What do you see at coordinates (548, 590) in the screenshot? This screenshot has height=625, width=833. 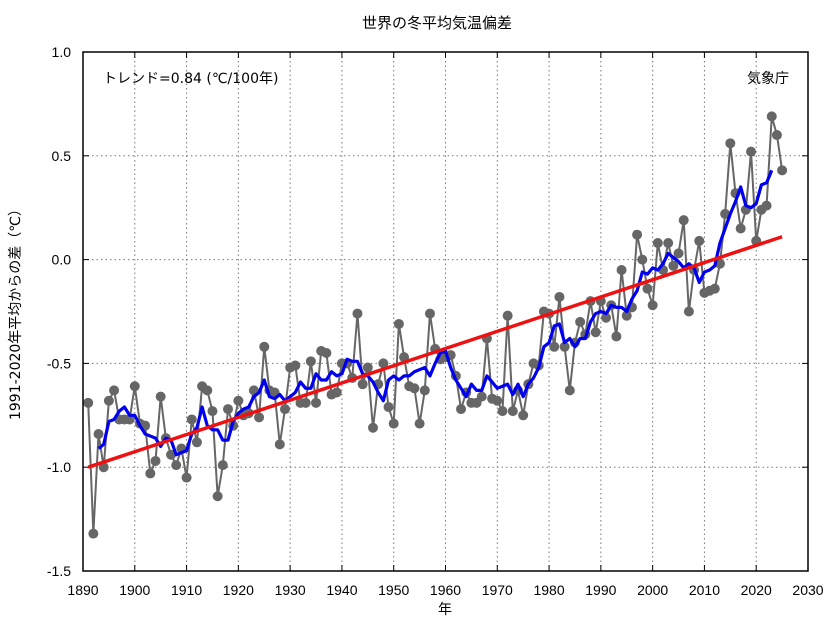 I see `x-tick-label: 1980` at bounding box center [548, 590].